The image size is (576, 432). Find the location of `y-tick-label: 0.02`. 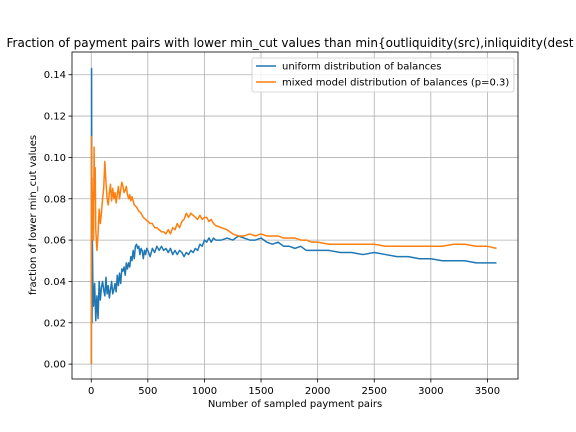

y-tick-label: 0.02 is located at coordinates (55, 323).